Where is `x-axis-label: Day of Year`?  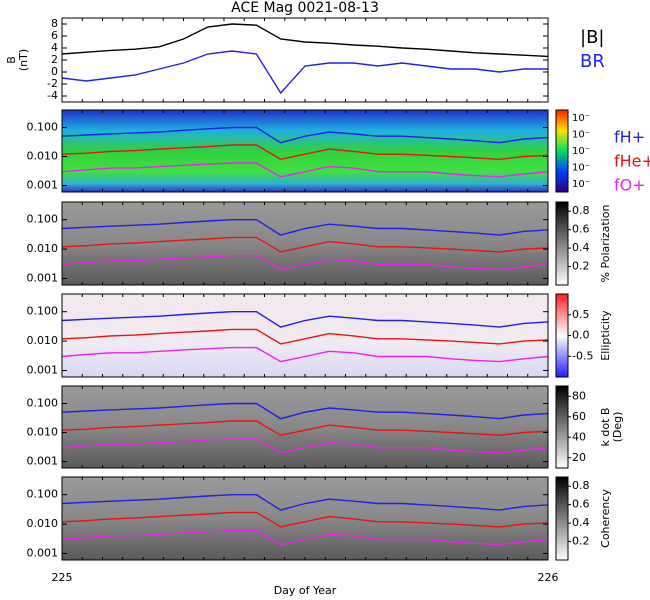
x-axis-label: Day of Year is located at coordinates (305, 590).